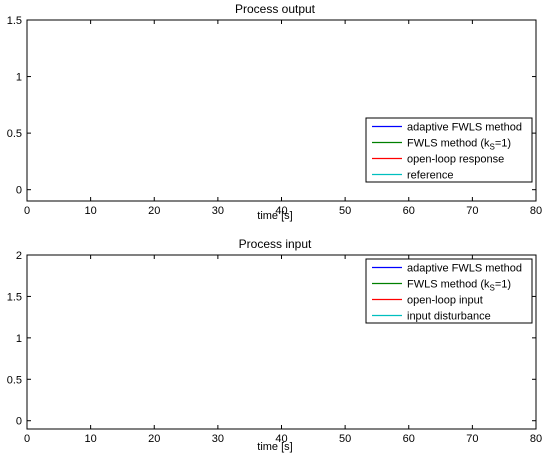  What do you see at coordinates (449, 317) in the screenshot?
I see `legend-label: input disturbance` at bounding box center [449, 317].